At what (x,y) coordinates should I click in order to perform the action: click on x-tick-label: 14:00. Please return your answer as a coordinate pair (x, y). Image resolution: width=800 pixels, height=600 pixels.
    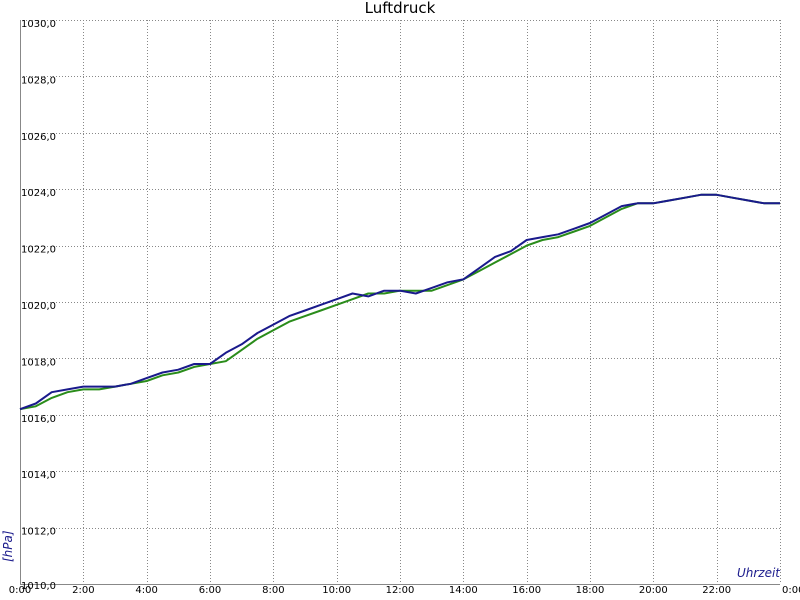
    Looking at the image, I should click on (463, 590).